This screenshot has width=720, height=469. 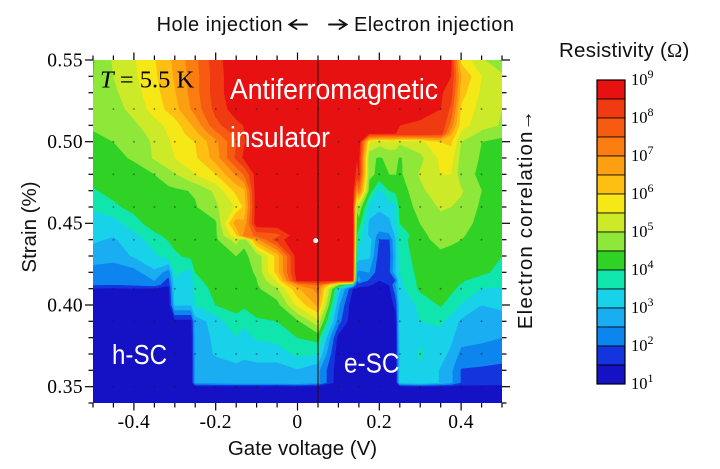 What do you see at coordinates (29, 226) in the screenshot?
I see `svg-text: Strain (%)` at bounding box center [29, 226].